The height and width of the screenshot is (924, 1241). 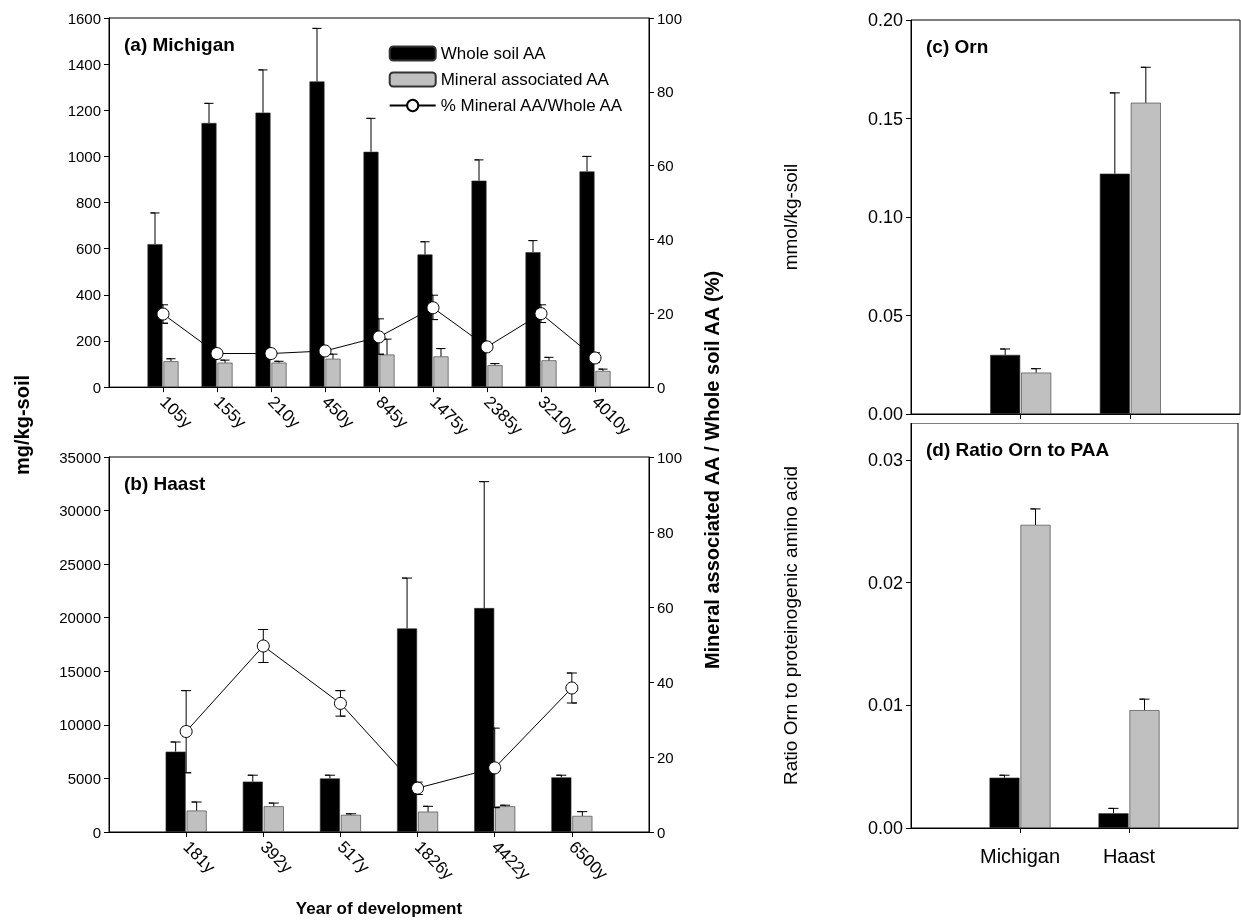 I want to click on y-tick-label: 0.20, so click(x=885, y=20).